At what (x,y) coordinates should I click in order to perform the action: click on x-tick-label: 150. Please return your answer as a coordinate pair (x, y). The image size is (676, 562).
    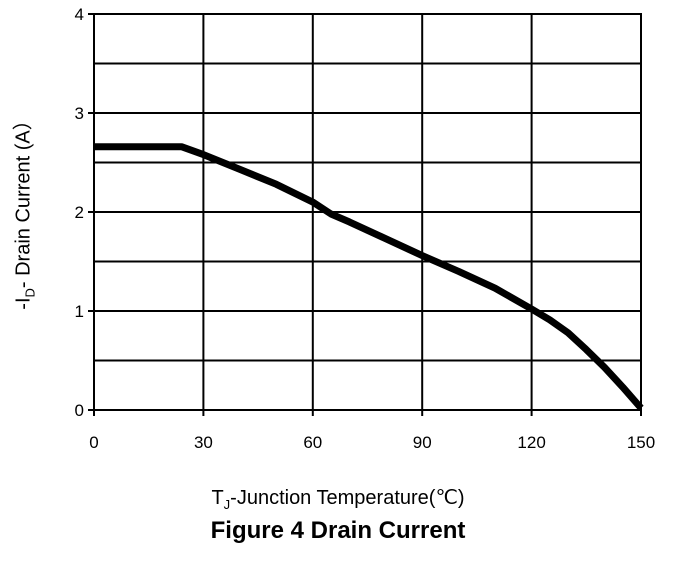
    Looking at the image, I should click on (641, 442).